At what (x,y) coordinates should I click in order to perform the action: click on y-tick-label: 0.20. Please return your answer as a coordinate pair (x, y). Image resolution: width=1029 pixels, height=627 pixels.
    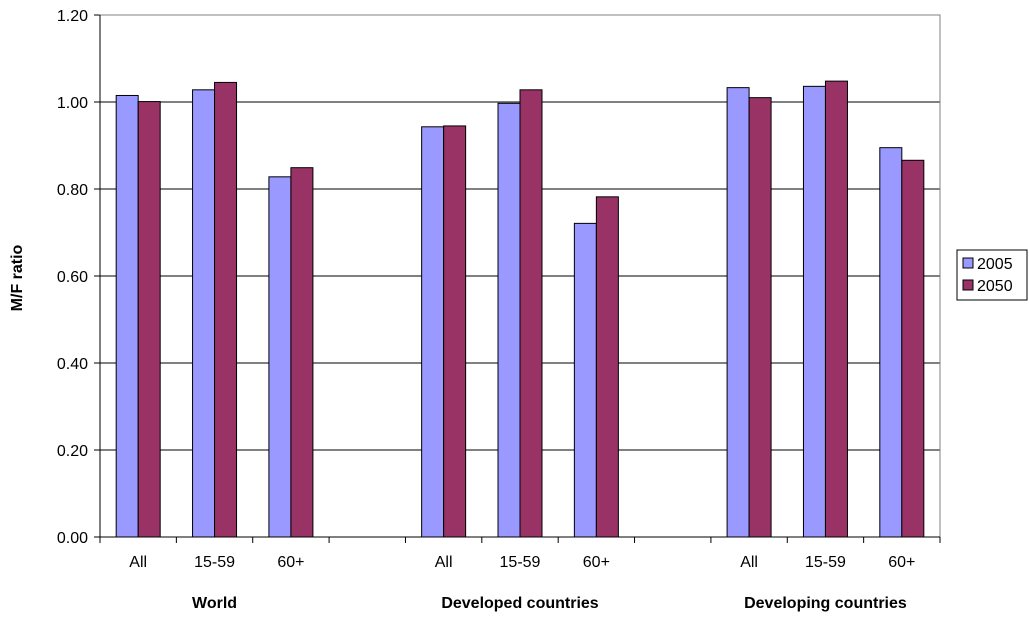
    Looking at the image, I should click on (72, 451).